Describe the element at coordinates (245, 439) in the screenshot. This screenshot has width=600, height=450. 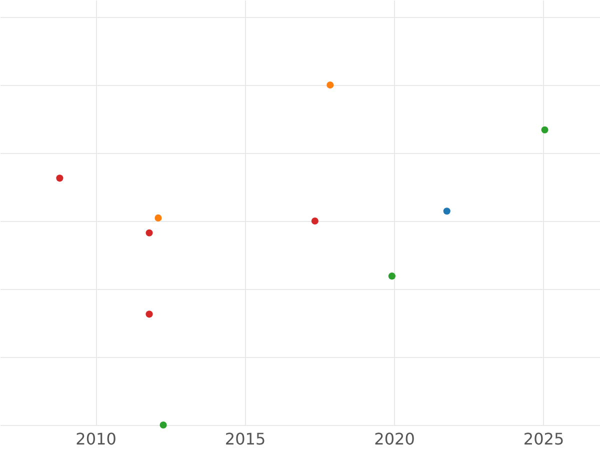
I see `x-tick-label: 2015` at that location.